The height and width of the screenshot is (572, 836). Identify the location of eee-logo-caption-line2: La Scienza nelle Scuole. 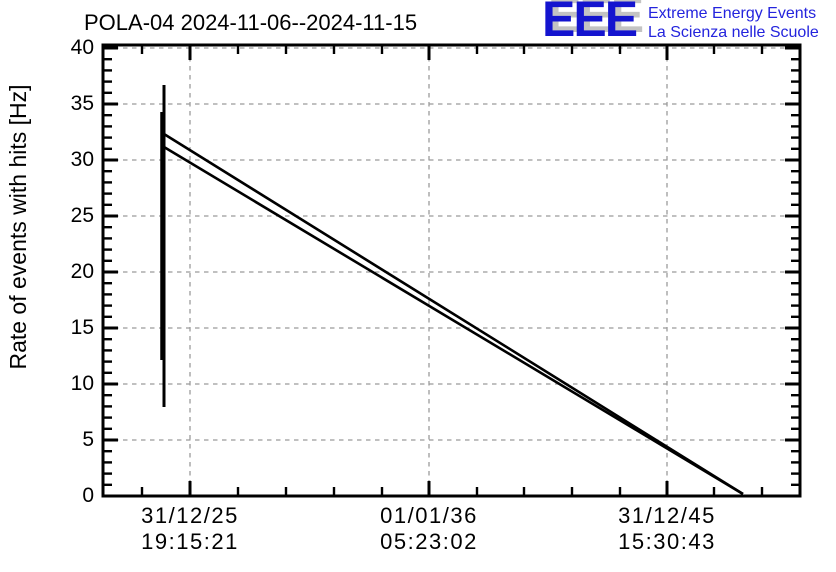
(733, 32).